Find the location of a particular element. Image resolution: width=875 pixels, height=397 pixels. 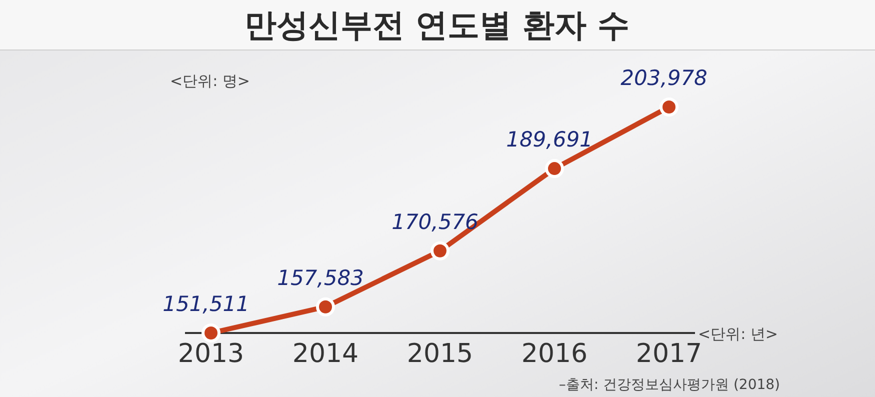

annotation: –출처: 건강정보심사평가원 (2018) is located at coordinates (669, 385).